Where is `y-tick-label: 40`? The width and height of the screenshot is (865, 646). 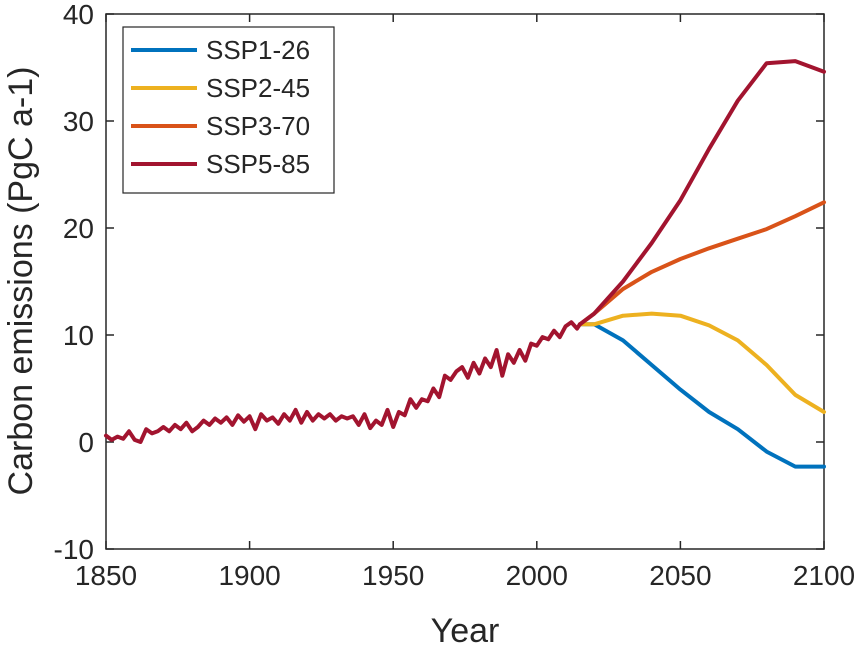
y-tick-label: 40 is located at coordinates (78, 15).